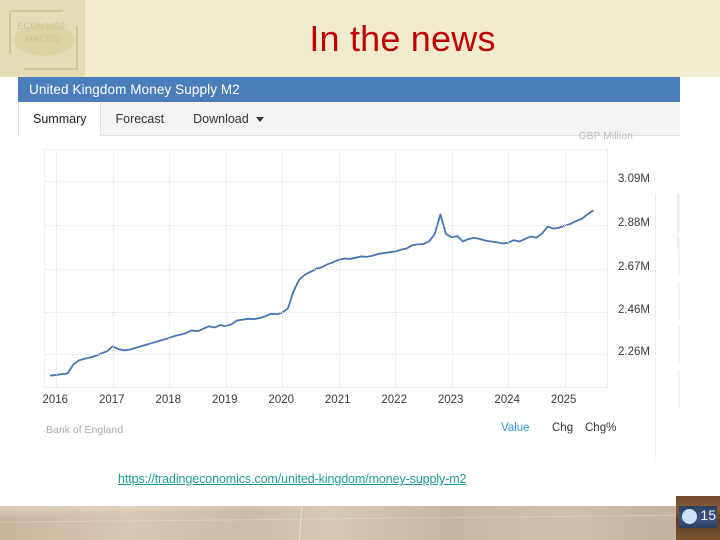 The width and height of the screenshot is (720, 540). Describe the element at coordinates (281, 400) in the screenshot. I see `x-axis-tick-label: 2020` at that location.